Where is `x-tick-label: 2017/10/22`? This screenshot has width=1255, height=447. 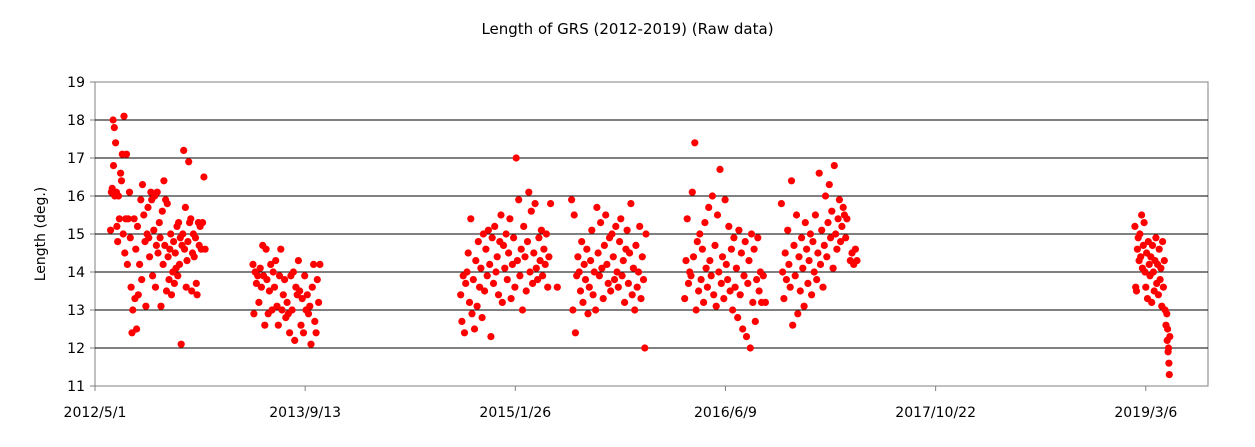 x-tick-label: 2017/10/22 is located at coordinates (935, 413).